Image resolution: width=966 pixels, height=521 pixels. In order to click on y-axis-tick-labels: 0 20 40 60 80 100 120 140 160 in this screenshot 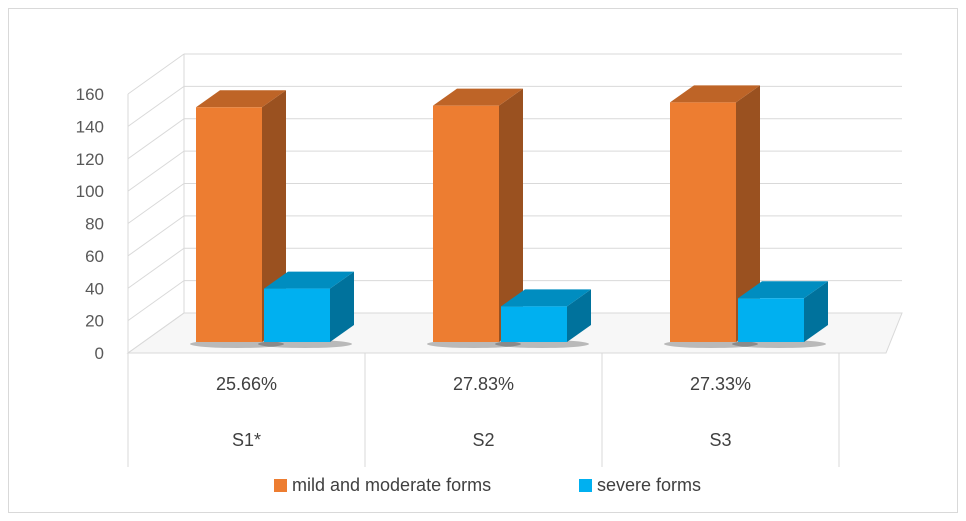, I will do `click(90, 224)`.